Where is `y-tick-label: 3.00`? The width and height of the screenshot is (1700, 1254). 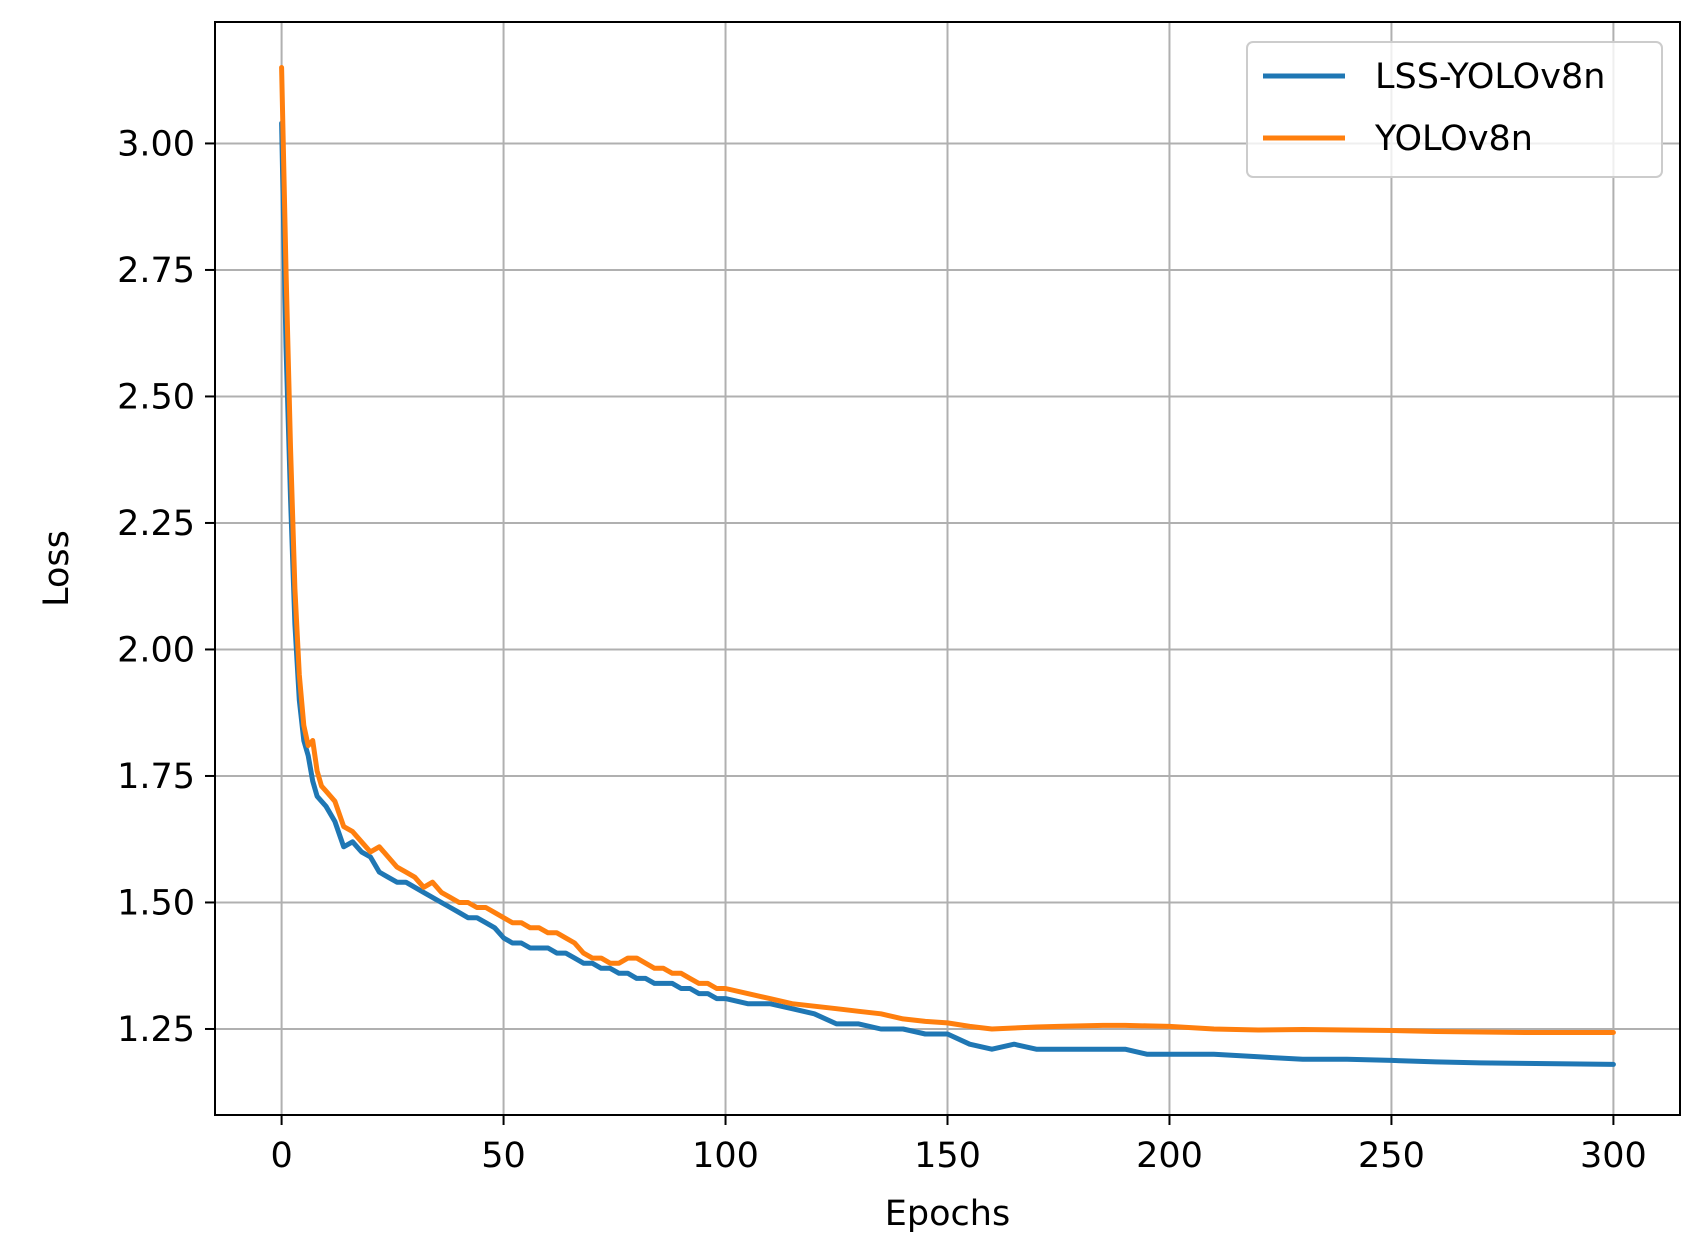 y-tick-label: 3.00 is located at coordinates (156, 144).